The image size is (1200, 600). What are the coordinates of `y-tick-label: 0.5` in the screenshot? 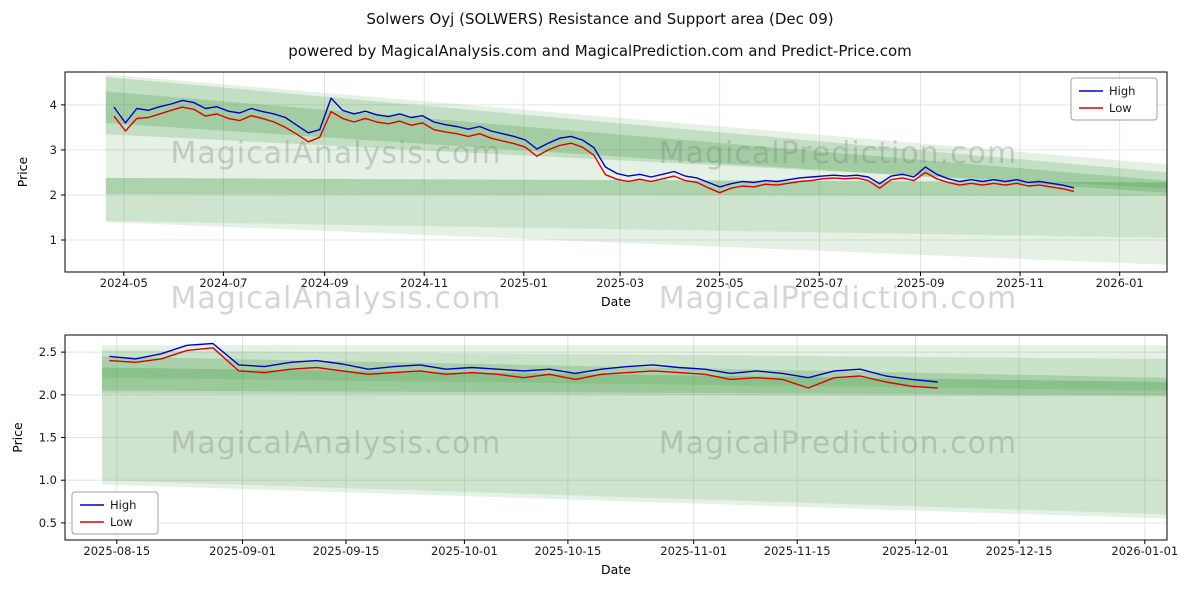 It's located at (48, 523).